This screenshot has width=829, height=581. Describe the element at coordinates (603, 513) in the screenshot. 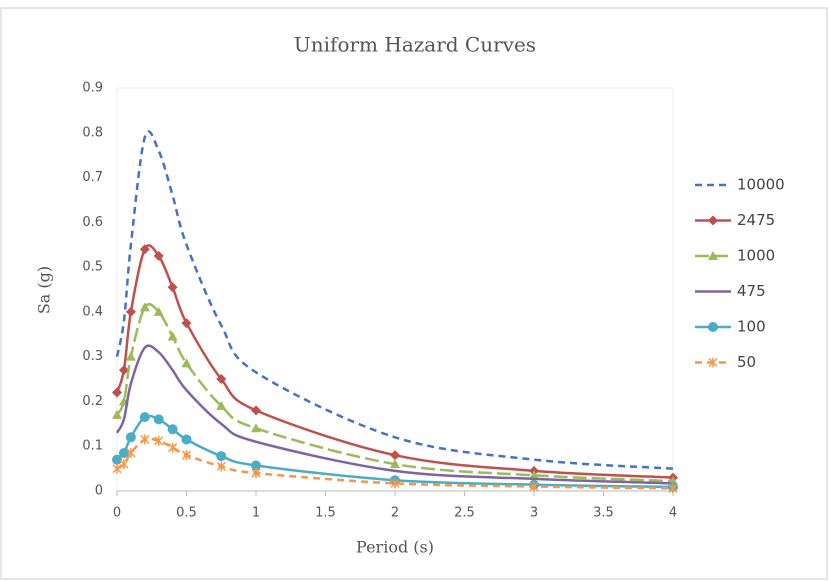

I see `x-tick-label: 3.5` at that location.